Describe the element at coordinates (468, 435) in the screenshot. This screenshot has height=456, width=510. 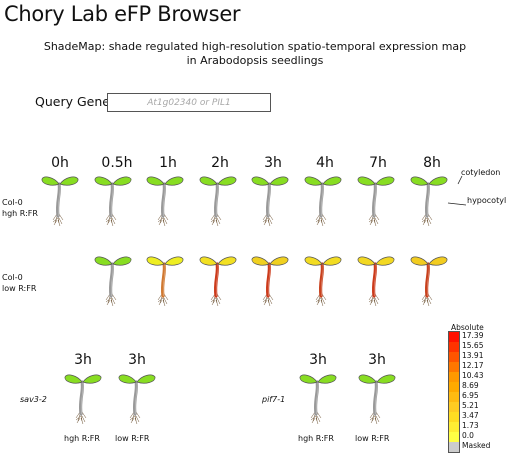
I see `legend-value: 0.0` at that location.